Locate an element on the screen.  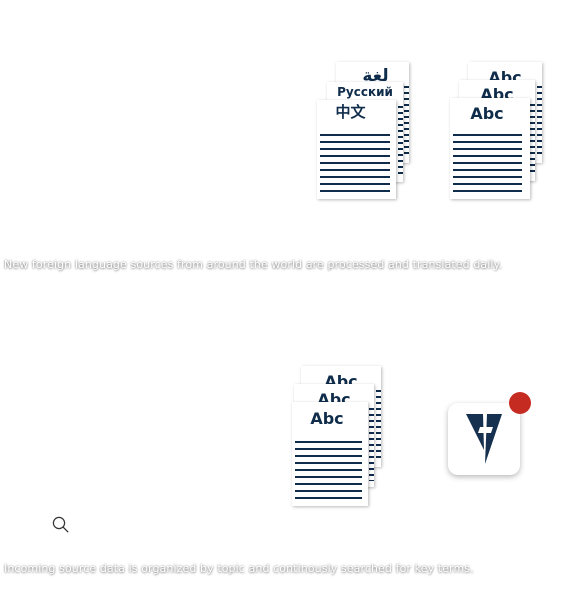
document-arabic-lines is located at coordinates (406, 119).